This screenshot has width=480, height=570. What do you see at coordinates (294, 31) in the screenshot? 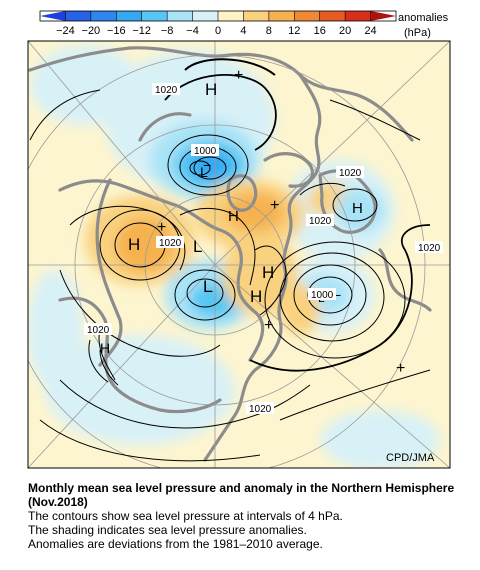
I see `colorbar-tick-label: 12` at bounding box center [294, 31].